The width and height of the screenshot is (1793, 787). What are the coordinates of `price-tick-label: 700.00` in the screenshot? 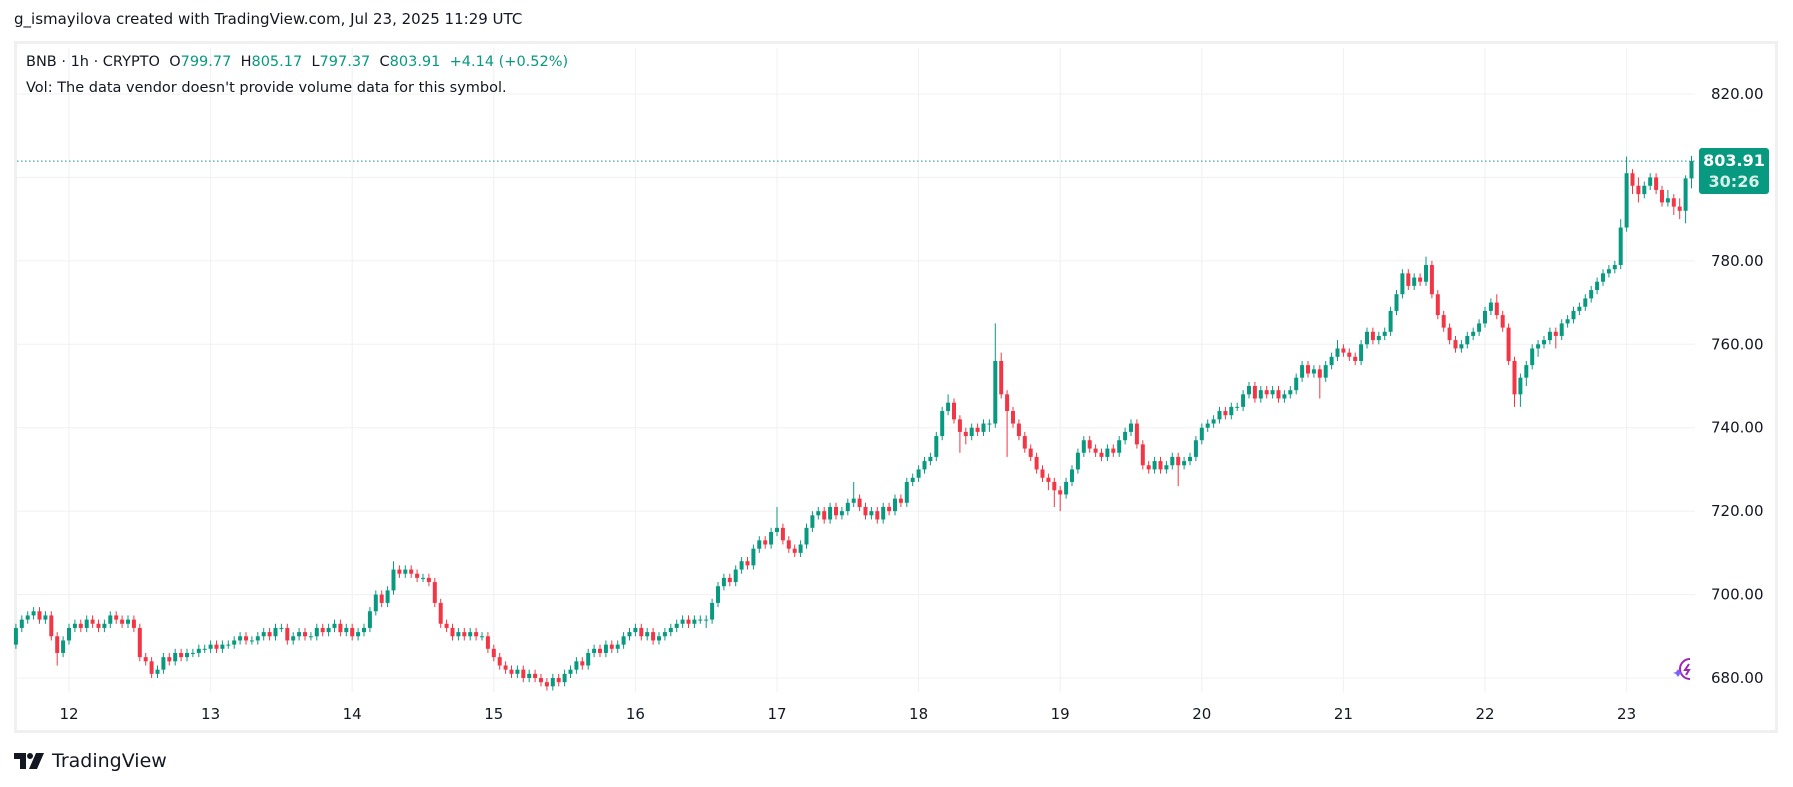 It's located at (1737, 595).